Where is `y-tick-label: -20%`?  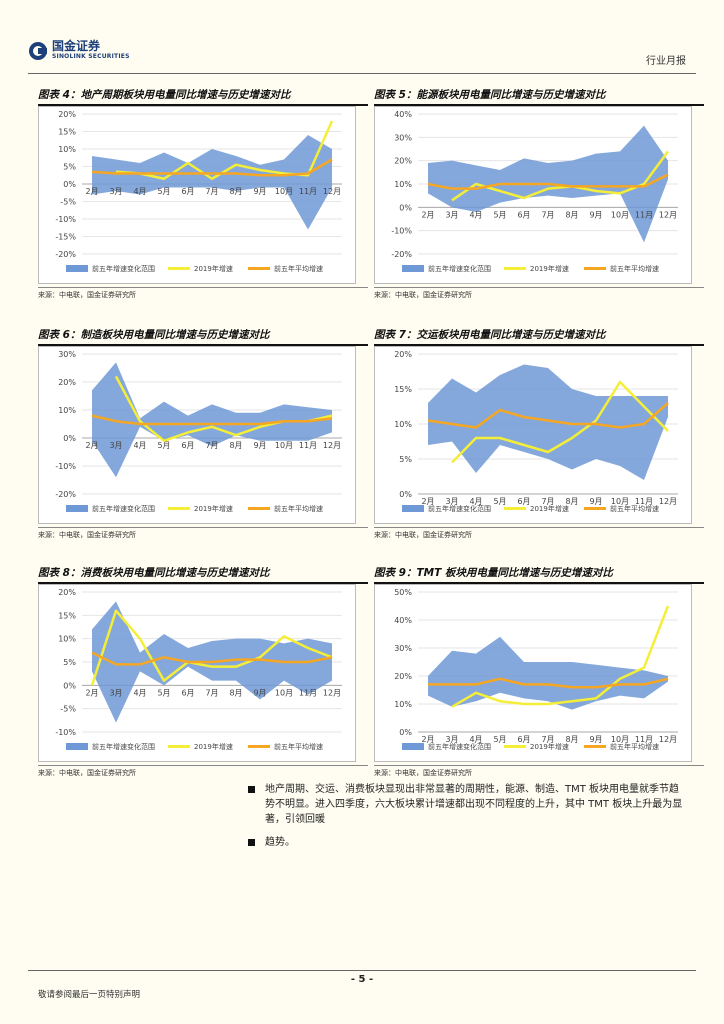 y-tick-label: -20% is located at coordinates (65, 254).